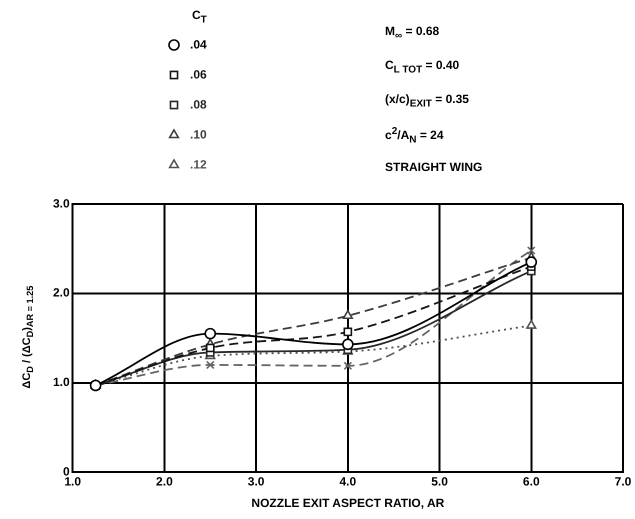 This screenshot has height=519, width=635. I want to click on text: (x/c)$_{EXIT}$ = 0.35, so click(427, 102).